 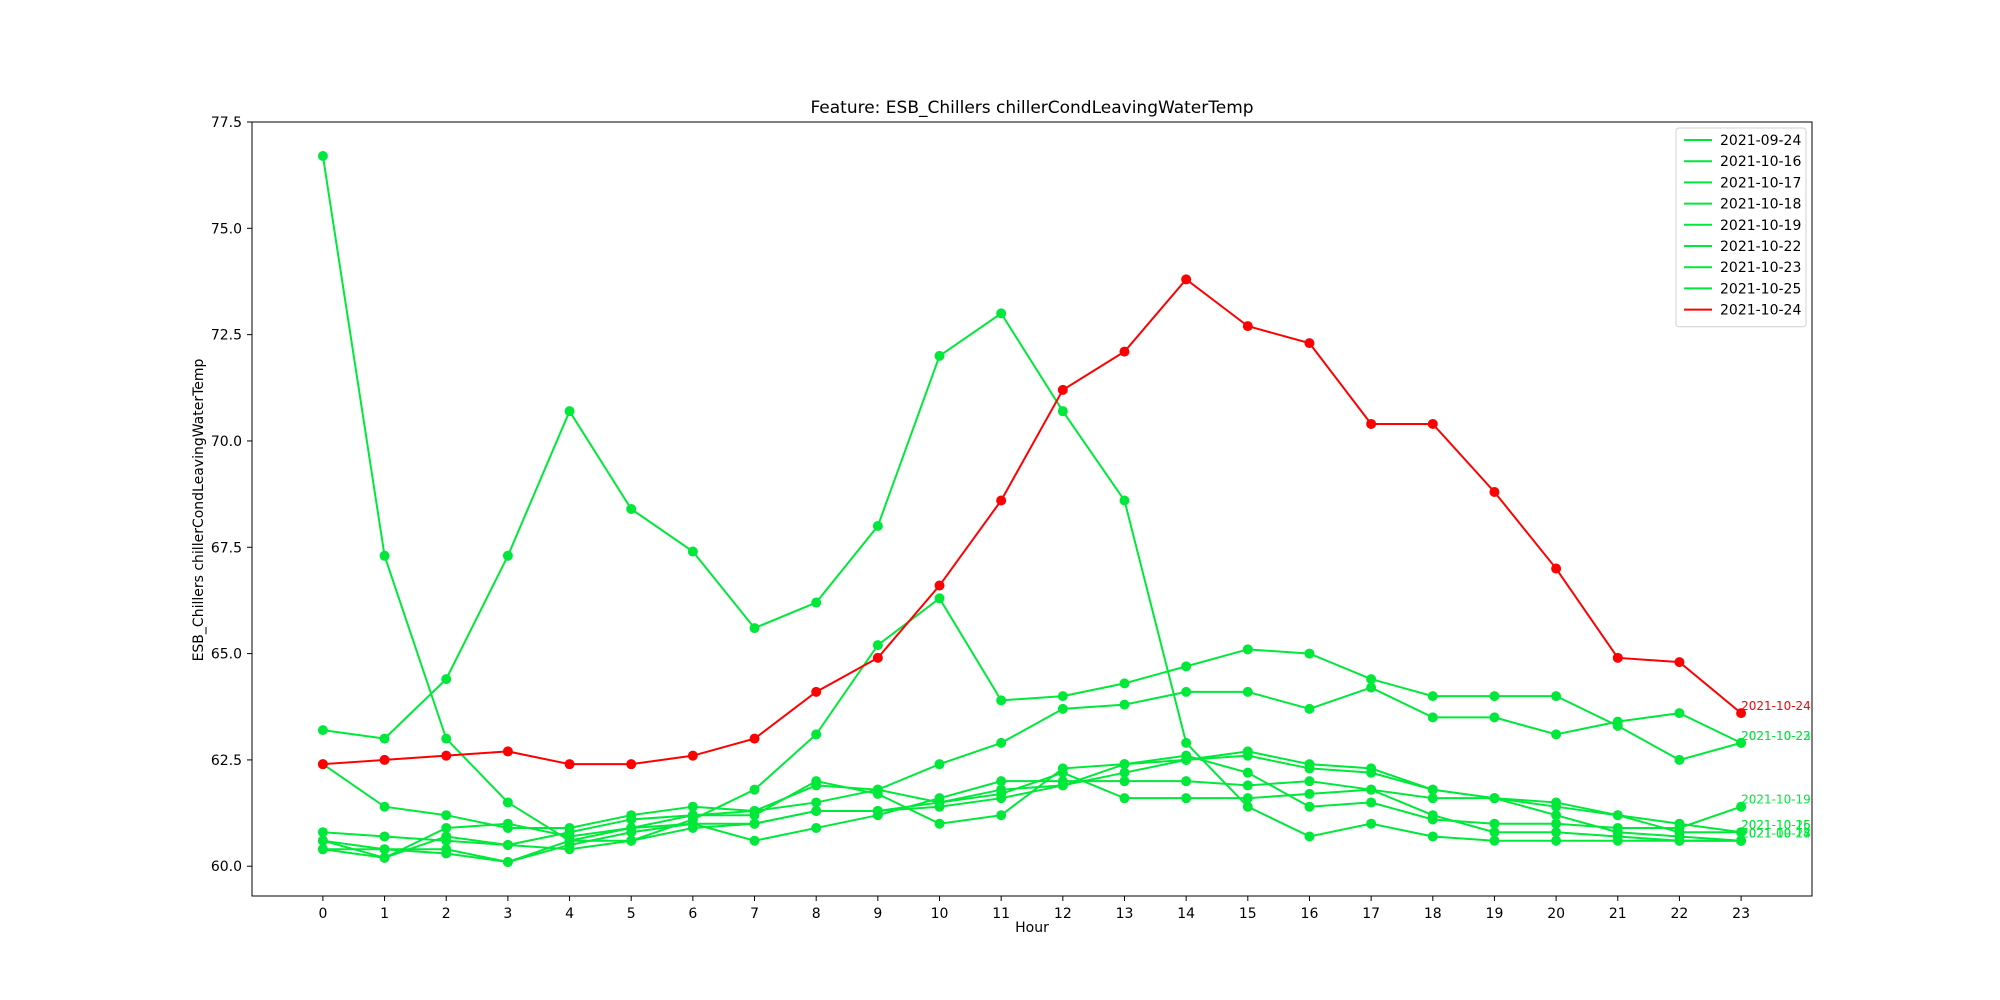 What do you see at coordinates (384, 914) in the screenshot?
I see `x-tick-label: 1` at bounding box center [384, 914].